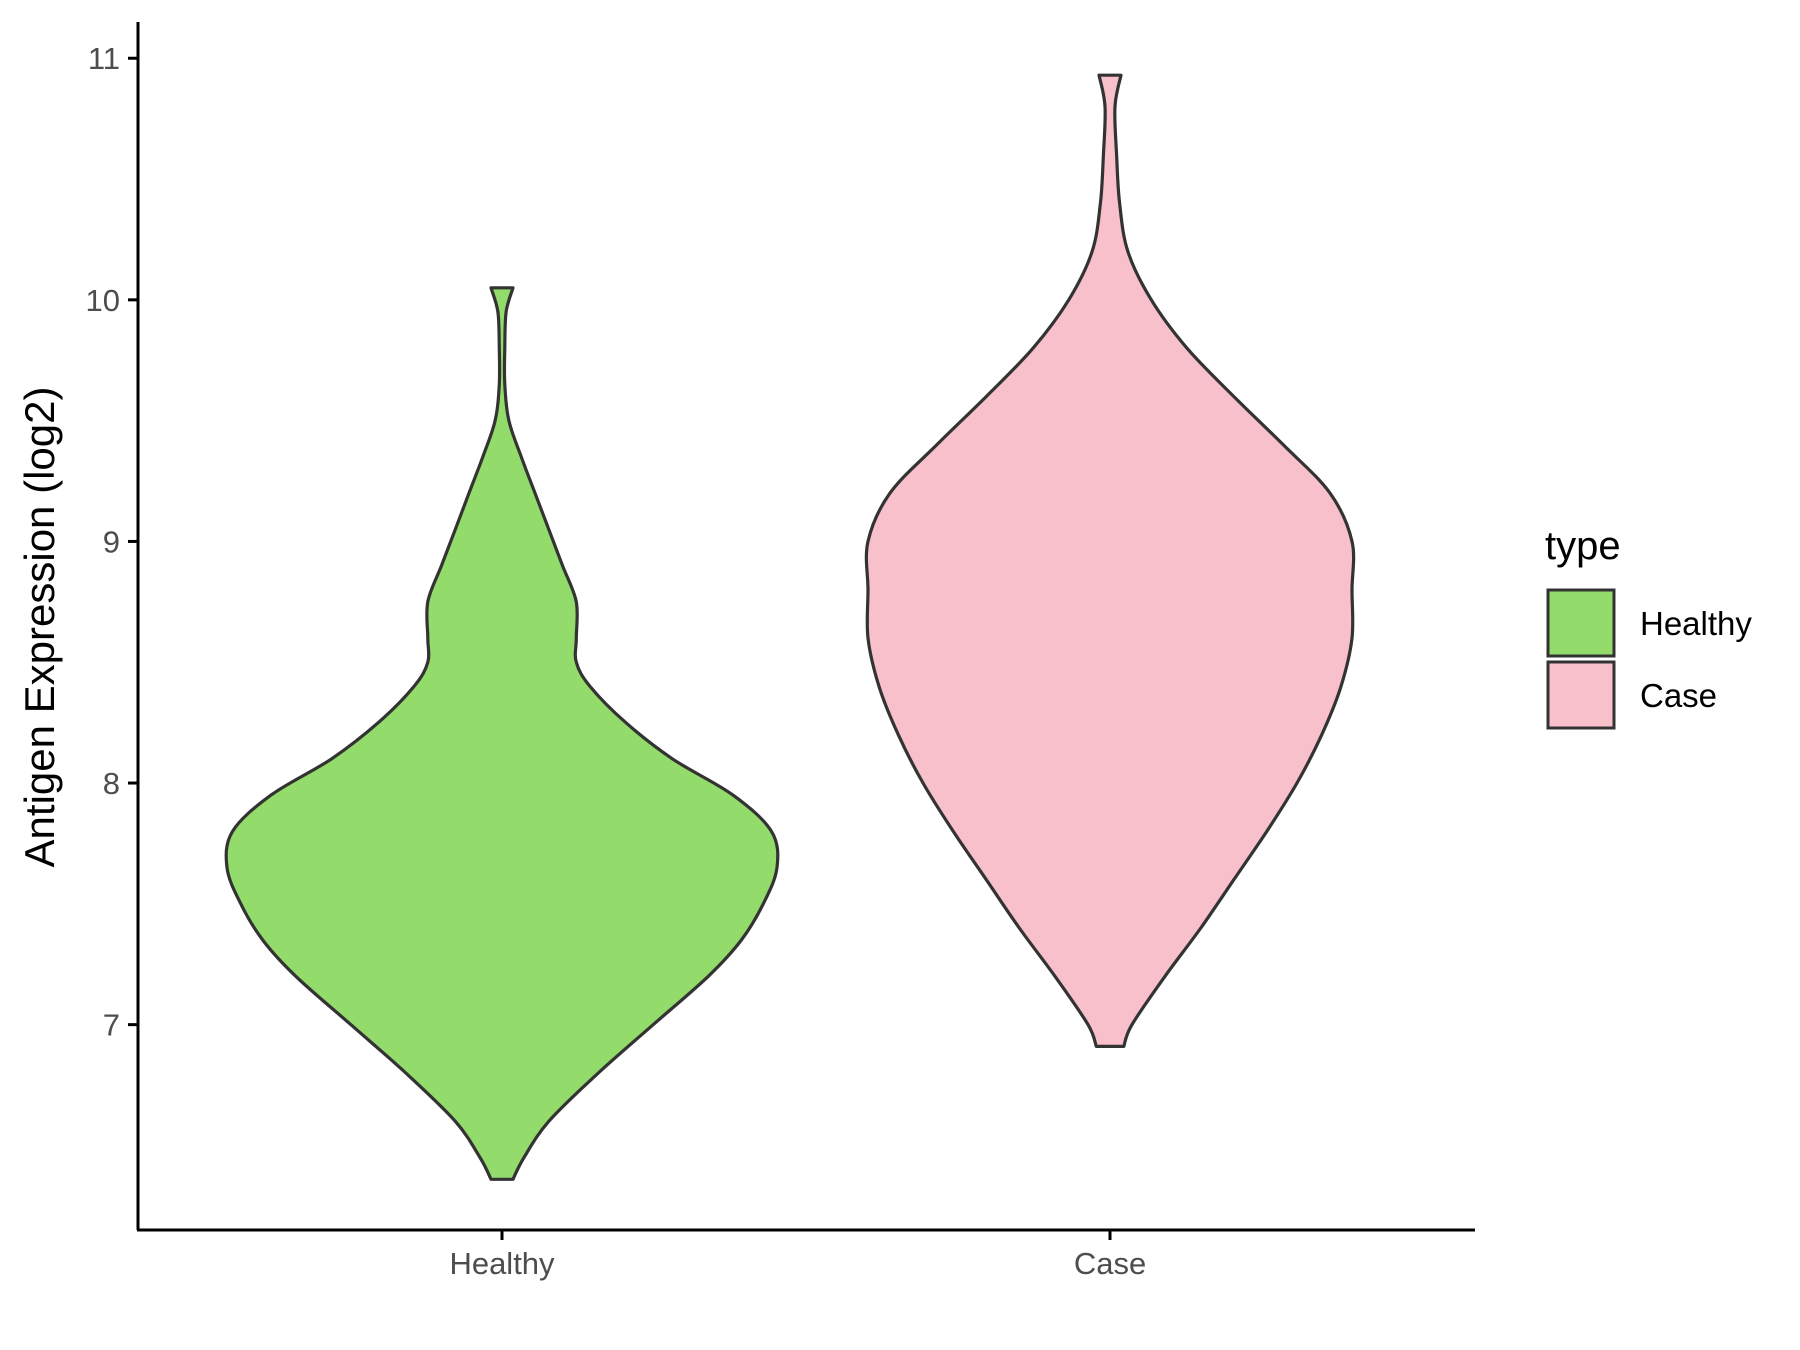 The image size is (1800, 1350). What do you see at coordinates (103, 300) in the screenshot?
I see `y-tick-label: 10` at bounding box center [103, 300].